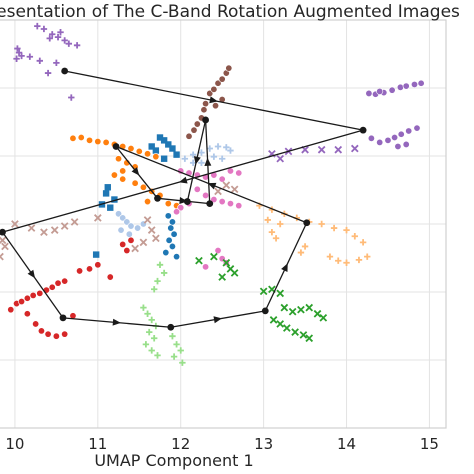 This screenshot has width=474, height=474. What do you see at coordinates (173, 460) in the screenshot?
I see `x-axis-label: UMAP Component 1` at bounding box center [173, 460].